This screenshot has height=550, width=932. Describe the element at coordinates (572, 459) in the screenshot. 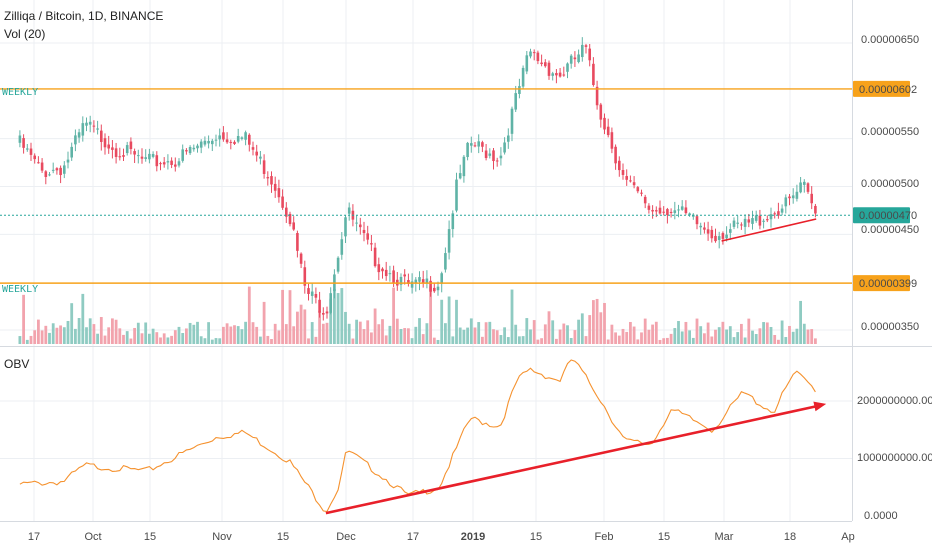

I see `obv-trend-line` at that location.